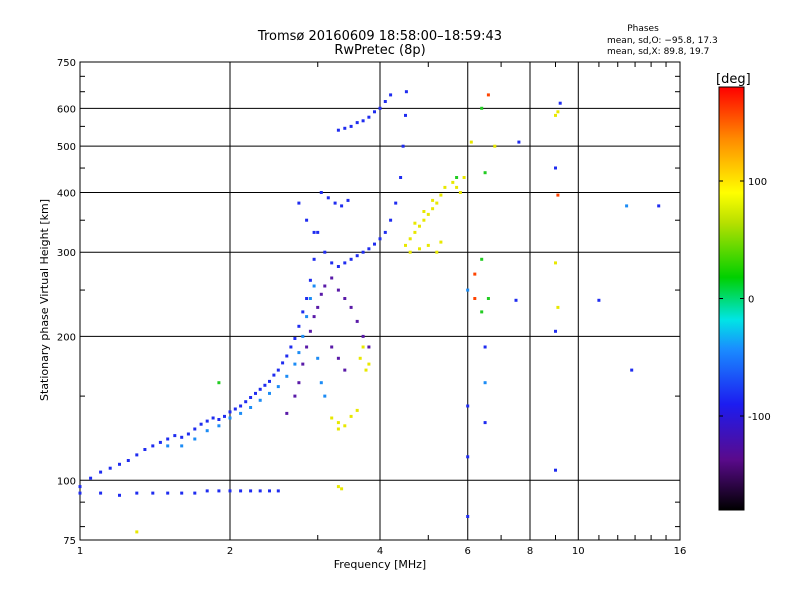  What do you see at coordinates (80, 551) in the screenshot?
I see `x-tick-label: 1` at bounding box center [80, 551].